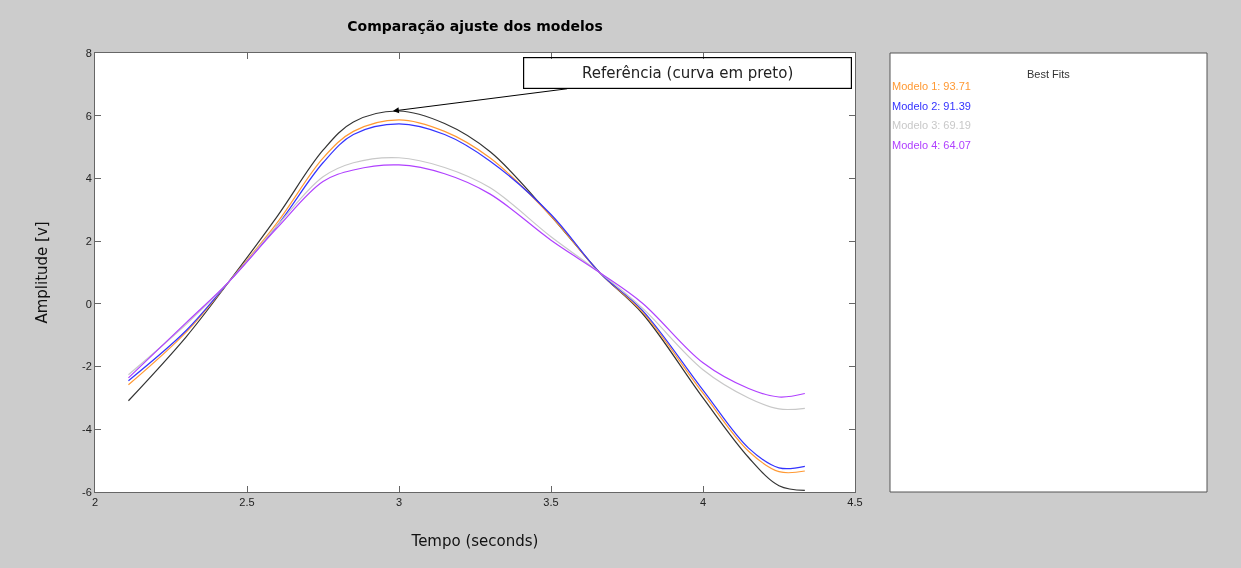 This screenshot has height=568, width=1241. What do you see at coordinates (703, 502) in the screenshot?
I see `x-tick-label: 4` at bounding box center [703, 502].